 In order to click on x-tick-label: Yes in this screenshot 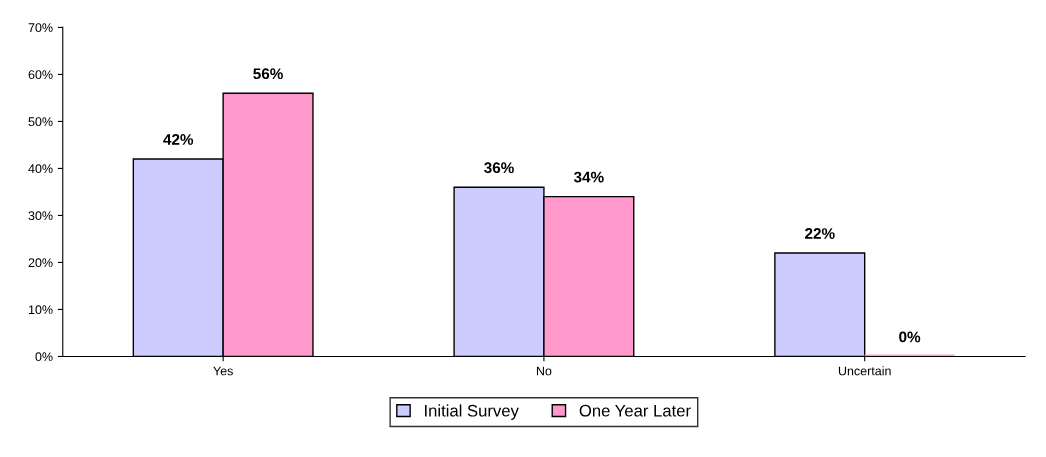, I will do `click(223, 371)`.